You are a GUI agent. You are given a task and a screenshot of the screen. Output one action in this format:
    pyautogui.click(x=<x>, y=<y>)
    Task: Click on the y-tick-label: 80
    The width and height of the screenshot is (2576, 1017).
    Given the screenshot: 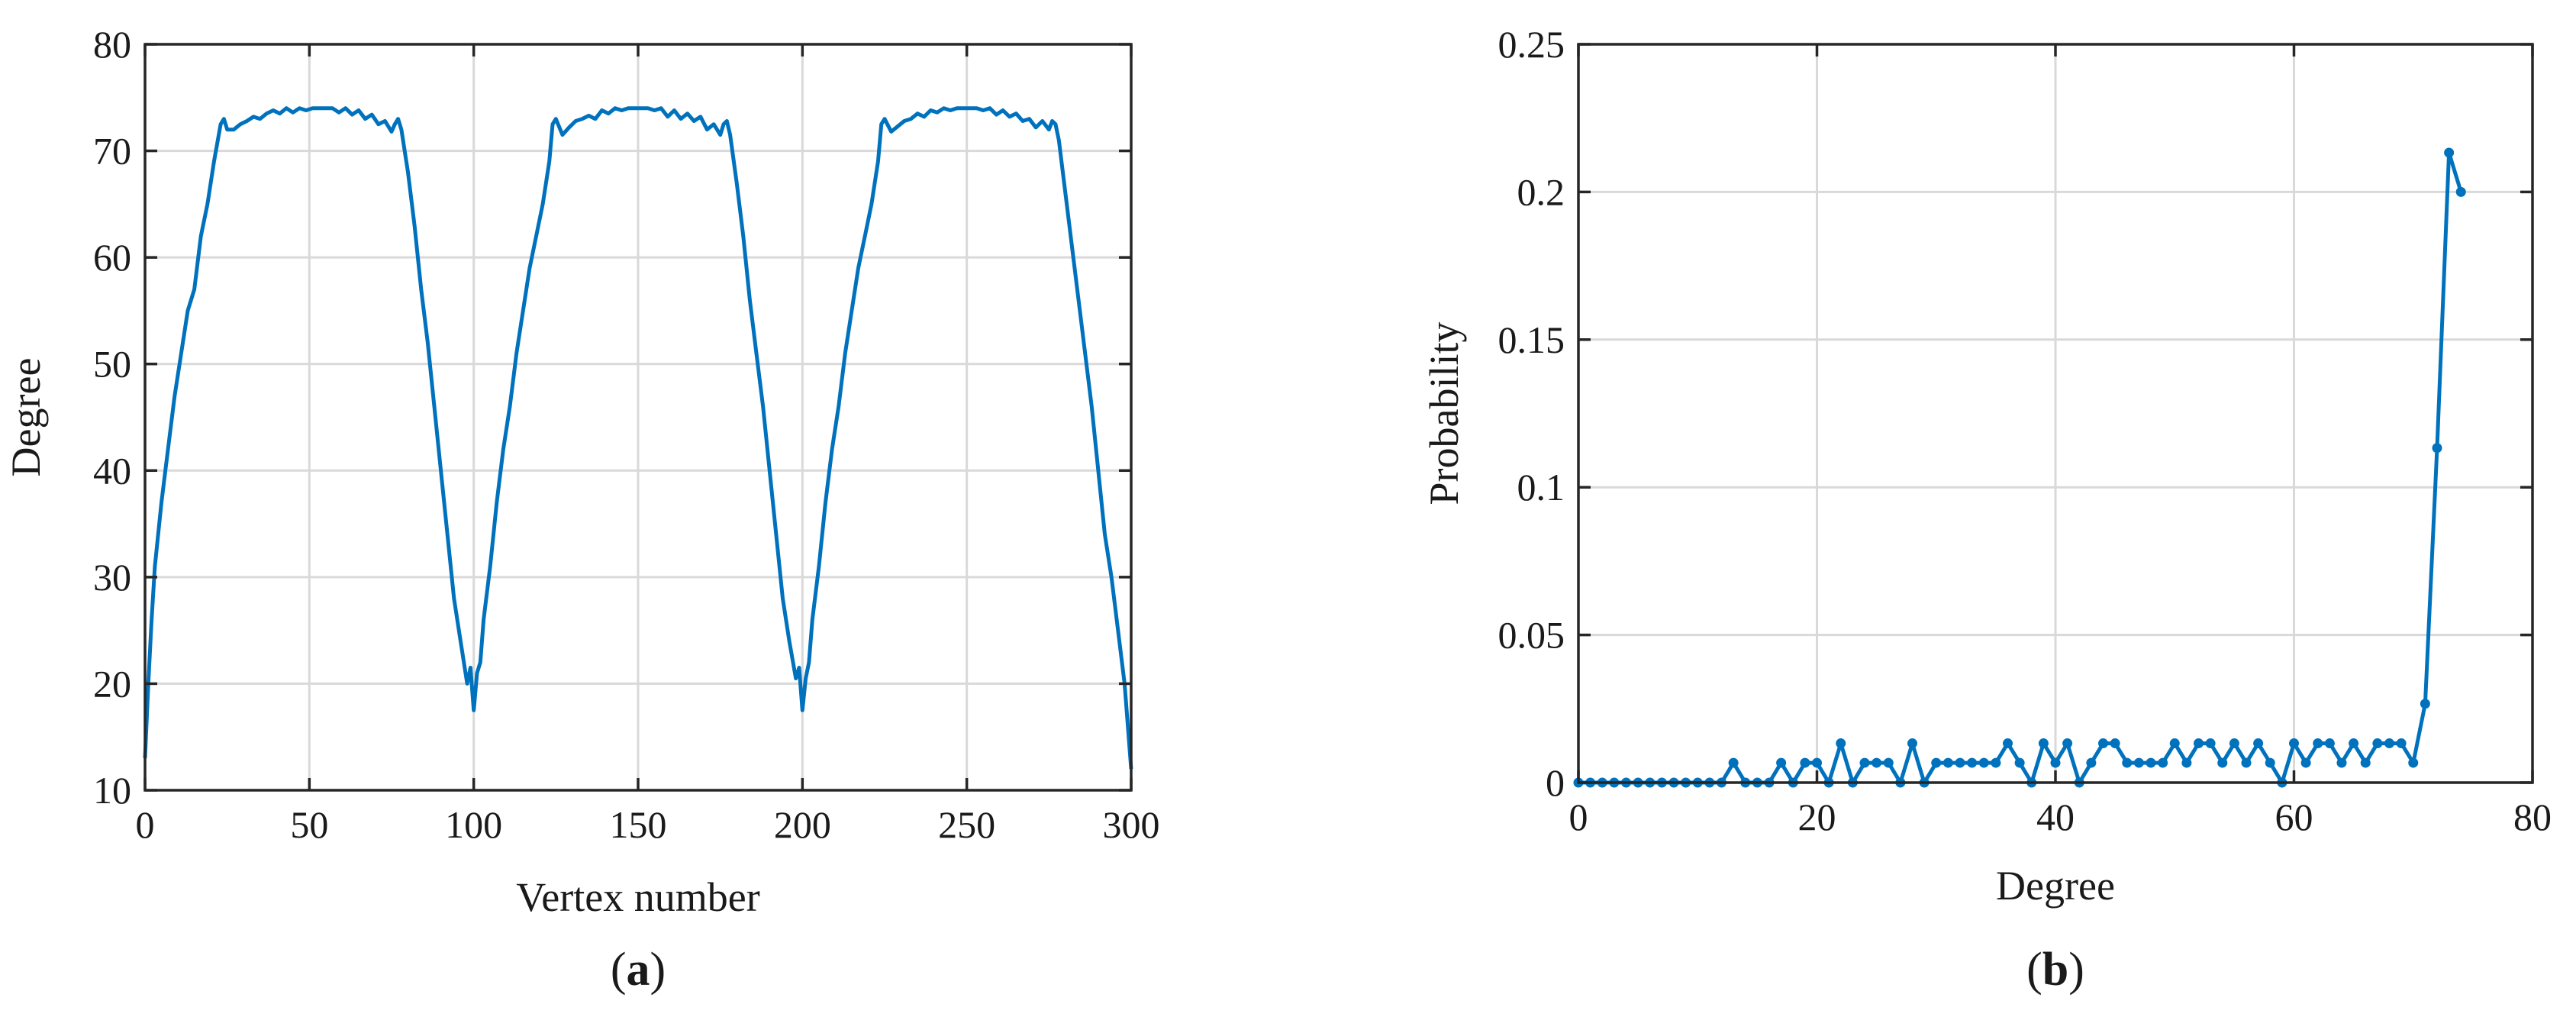 What is the action you would take?
    pyautogui.click(x=112, y=44)
    